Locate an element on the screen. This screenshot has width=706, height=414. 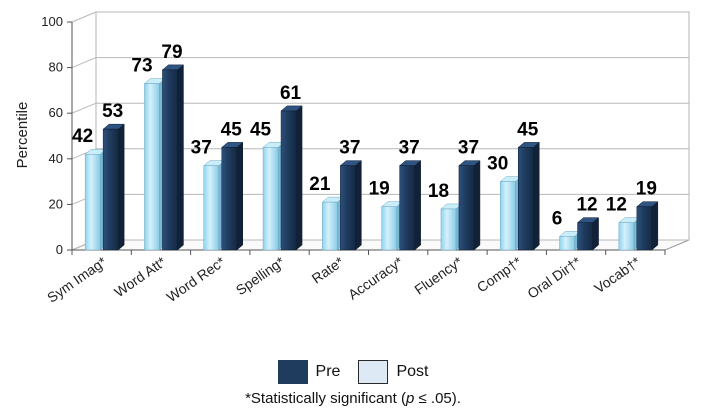
legend: Pre Post is located at coordinates (353, 372).